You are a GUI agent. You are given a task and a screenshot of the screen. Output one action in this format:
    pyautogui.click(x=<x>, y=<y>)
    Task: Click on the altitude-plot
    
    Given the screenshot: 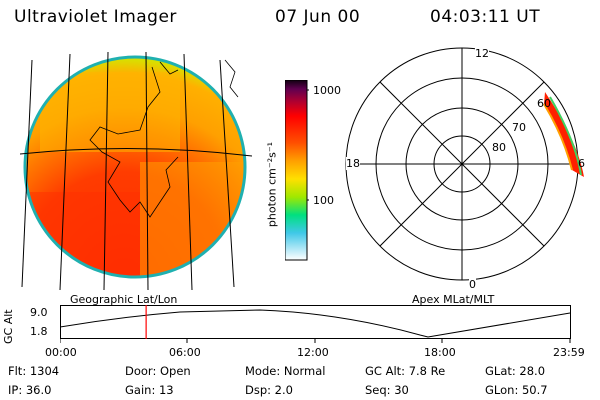 What is the action you would take?
    pyautogui.click(x=315, y=324)
    